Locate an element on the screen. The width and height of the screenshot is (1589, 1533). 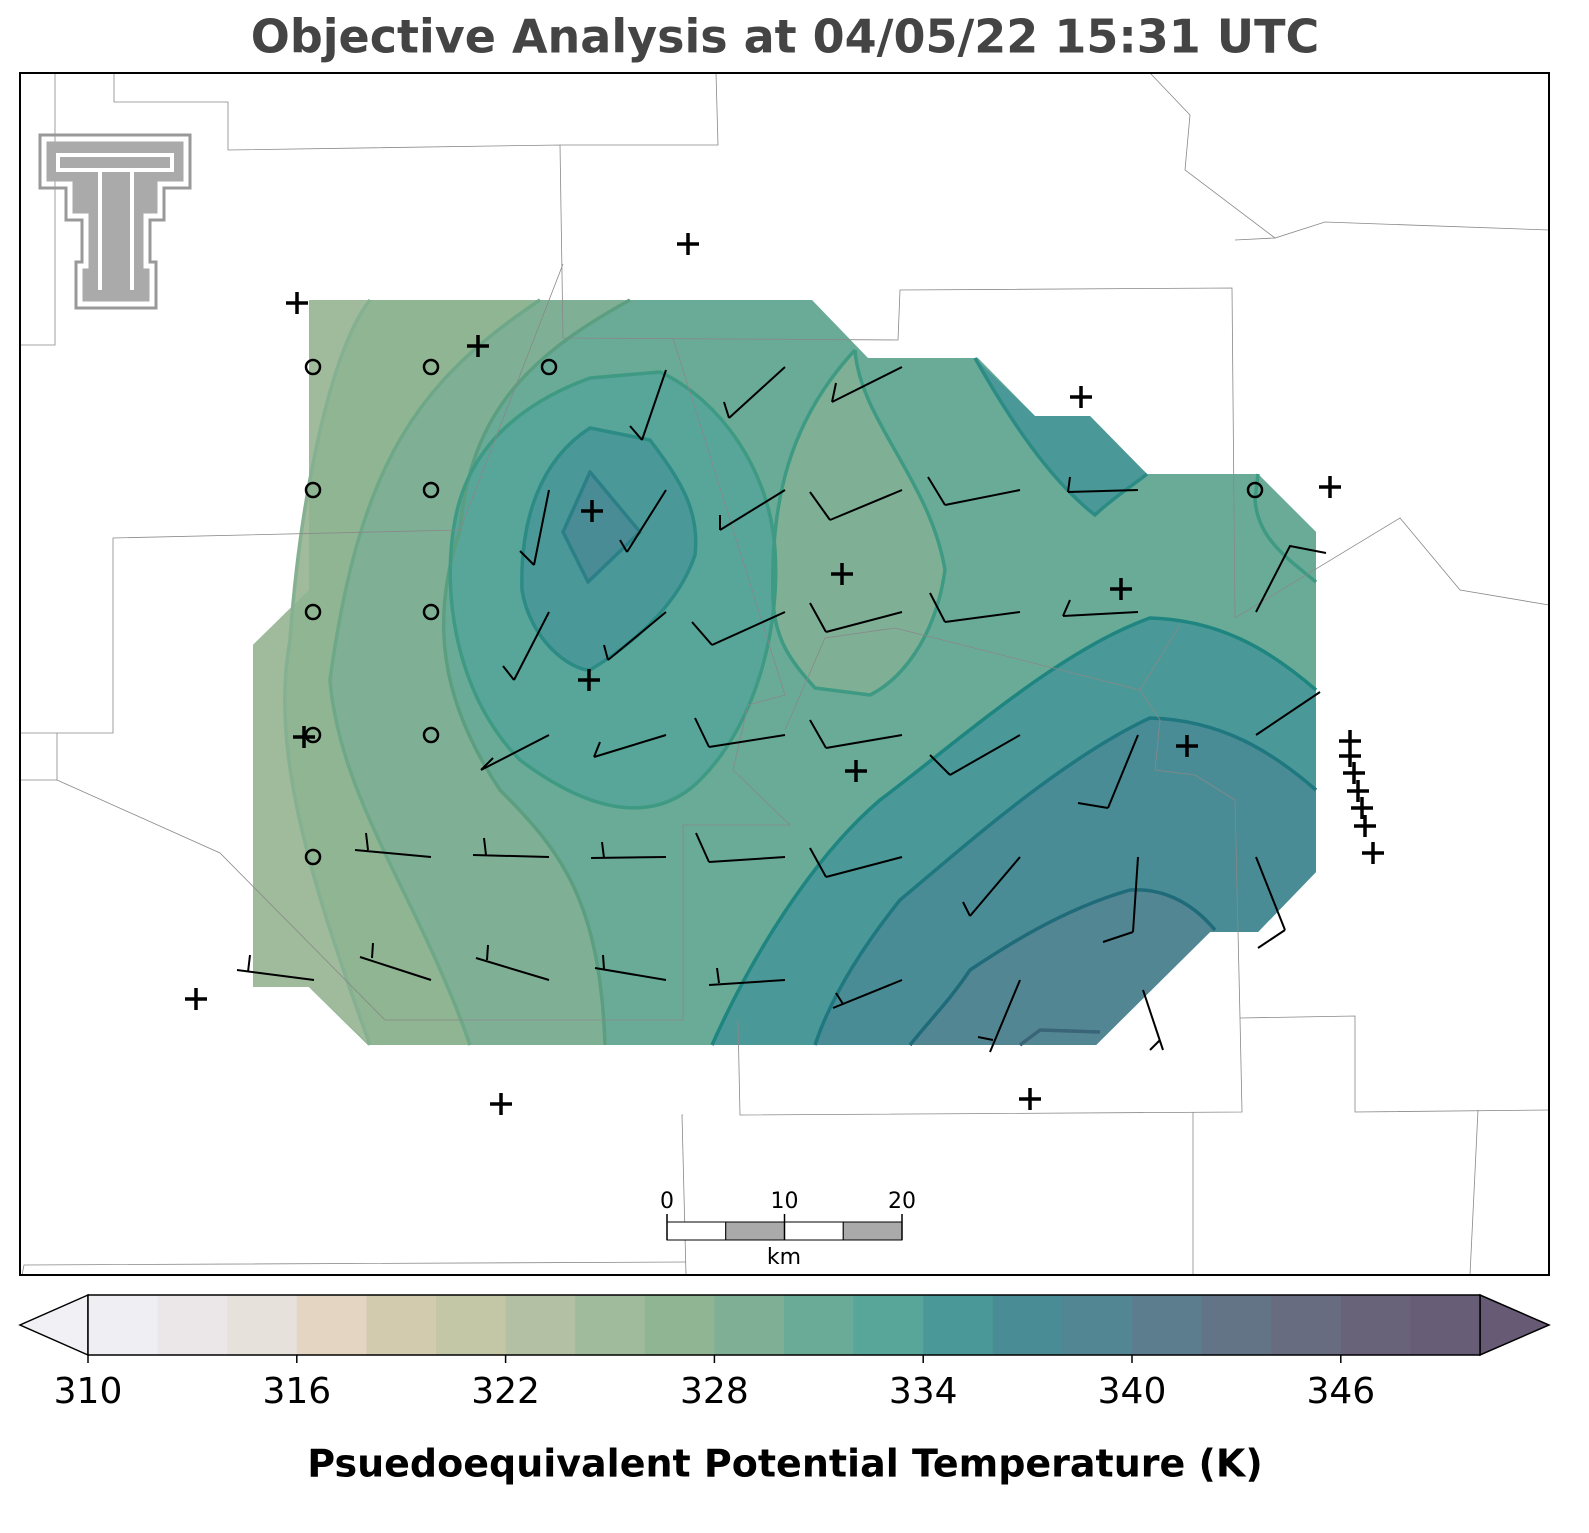
scale-bar: km 0 10 20 is located at coordinates (788, 1229).